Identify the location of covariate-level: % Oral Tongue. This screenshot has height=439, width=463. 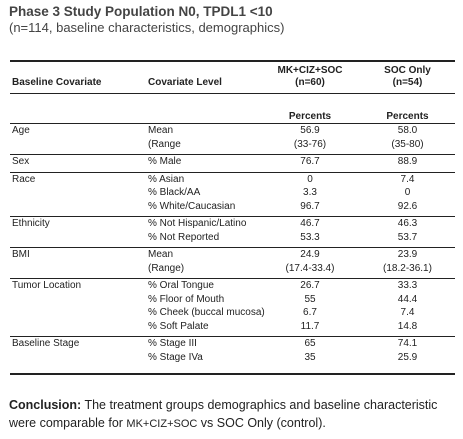
(181, 285).